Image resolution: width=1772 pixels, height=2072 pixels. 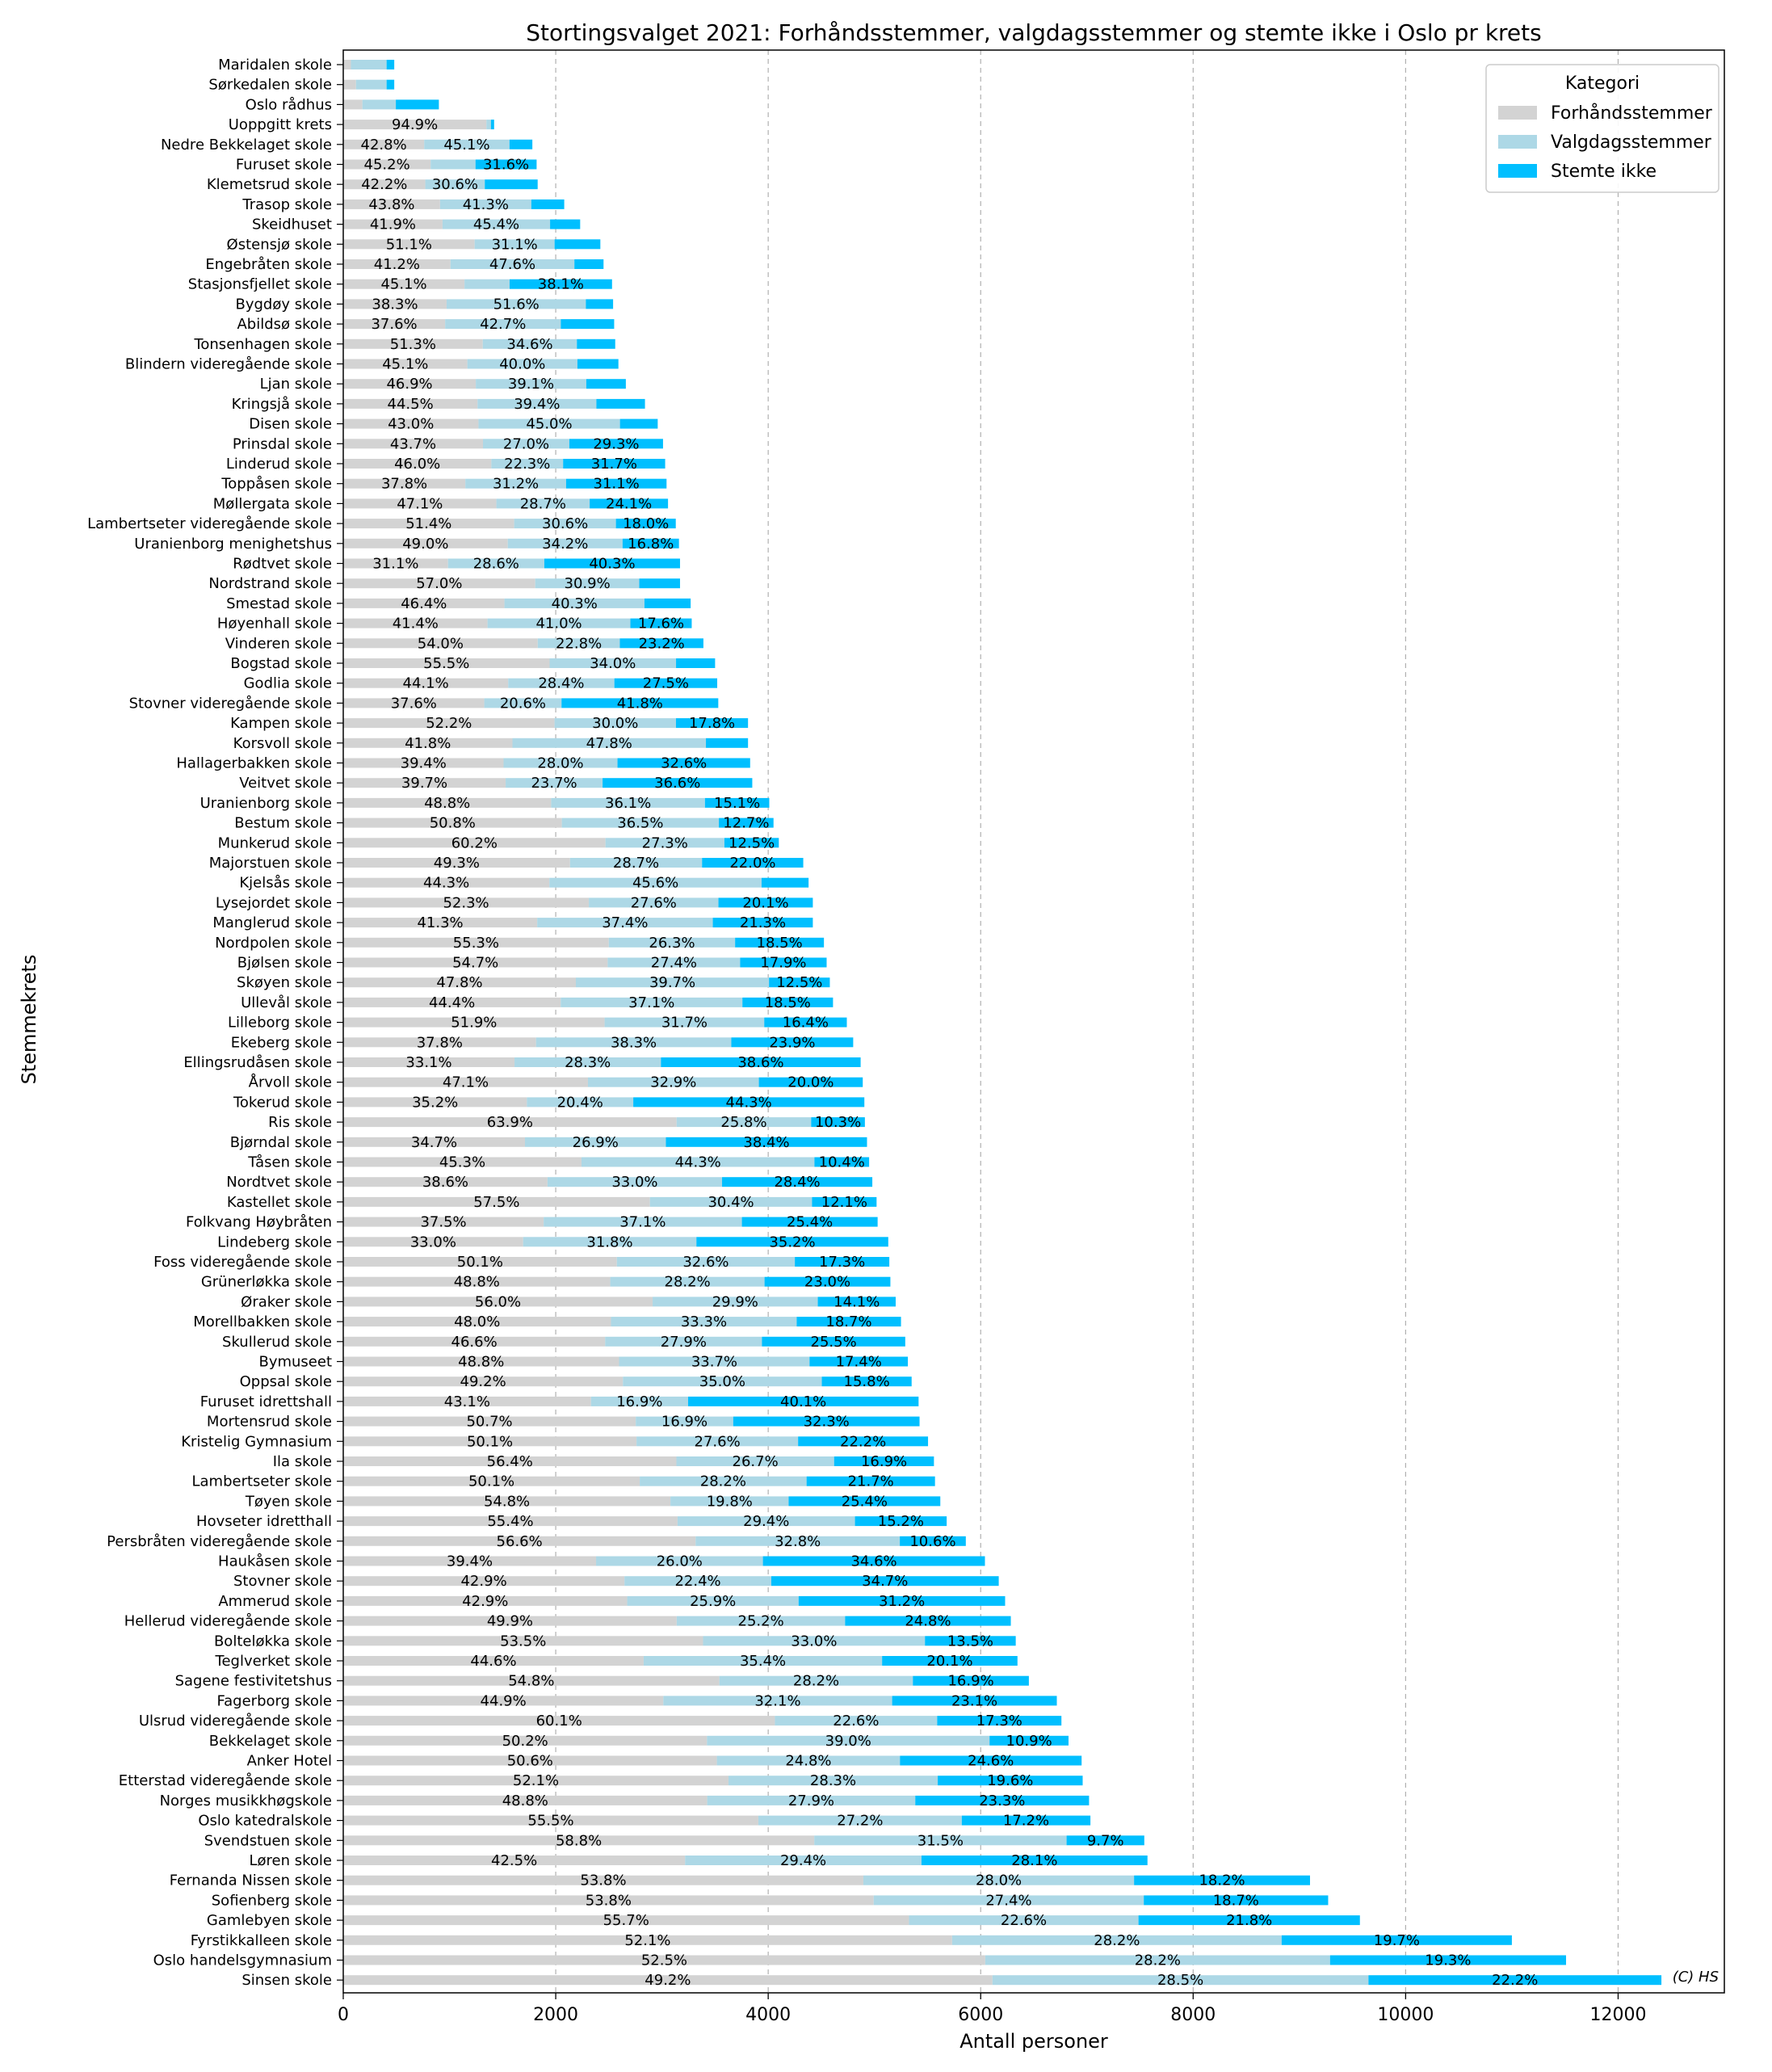 What do you see at coordinates (680, 1561) in the screenshot?
I see `percent-label-valgdagsstemmer: 26.0%` at bounding box center [680, 1561].